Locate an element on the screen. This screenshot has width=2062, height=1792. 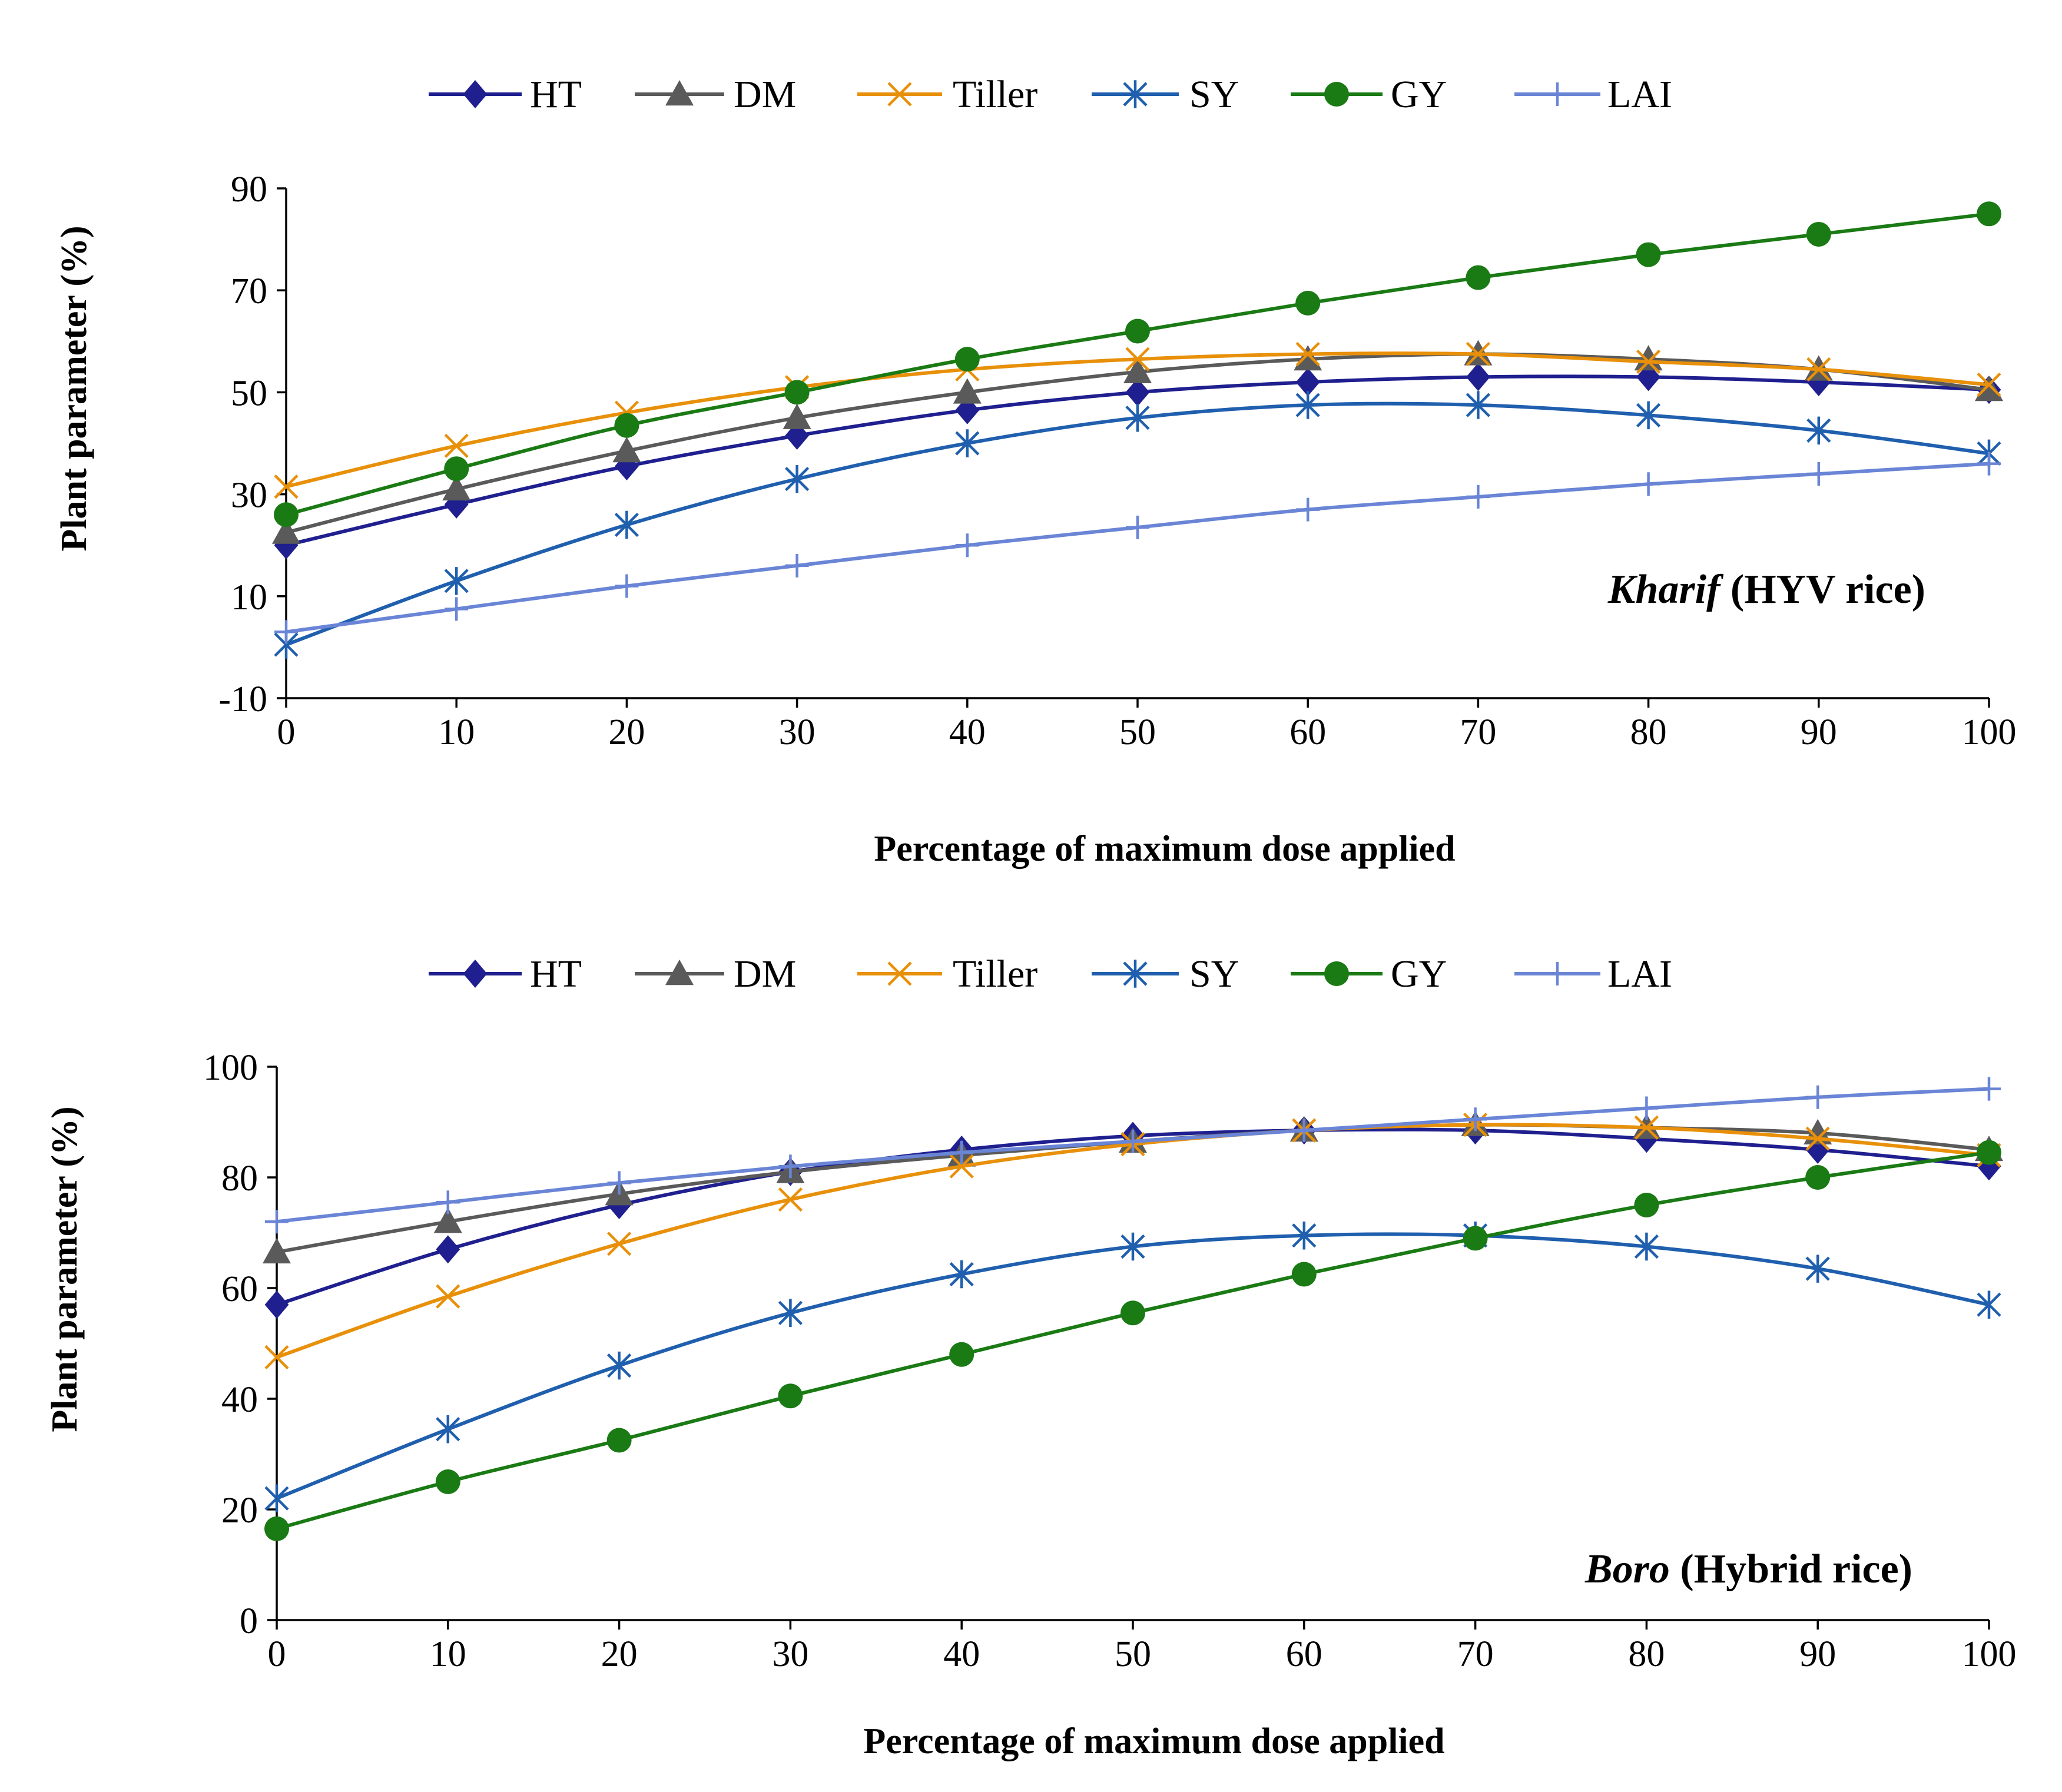
x-tick-label: 90 is located at coordinates (1819, 732).